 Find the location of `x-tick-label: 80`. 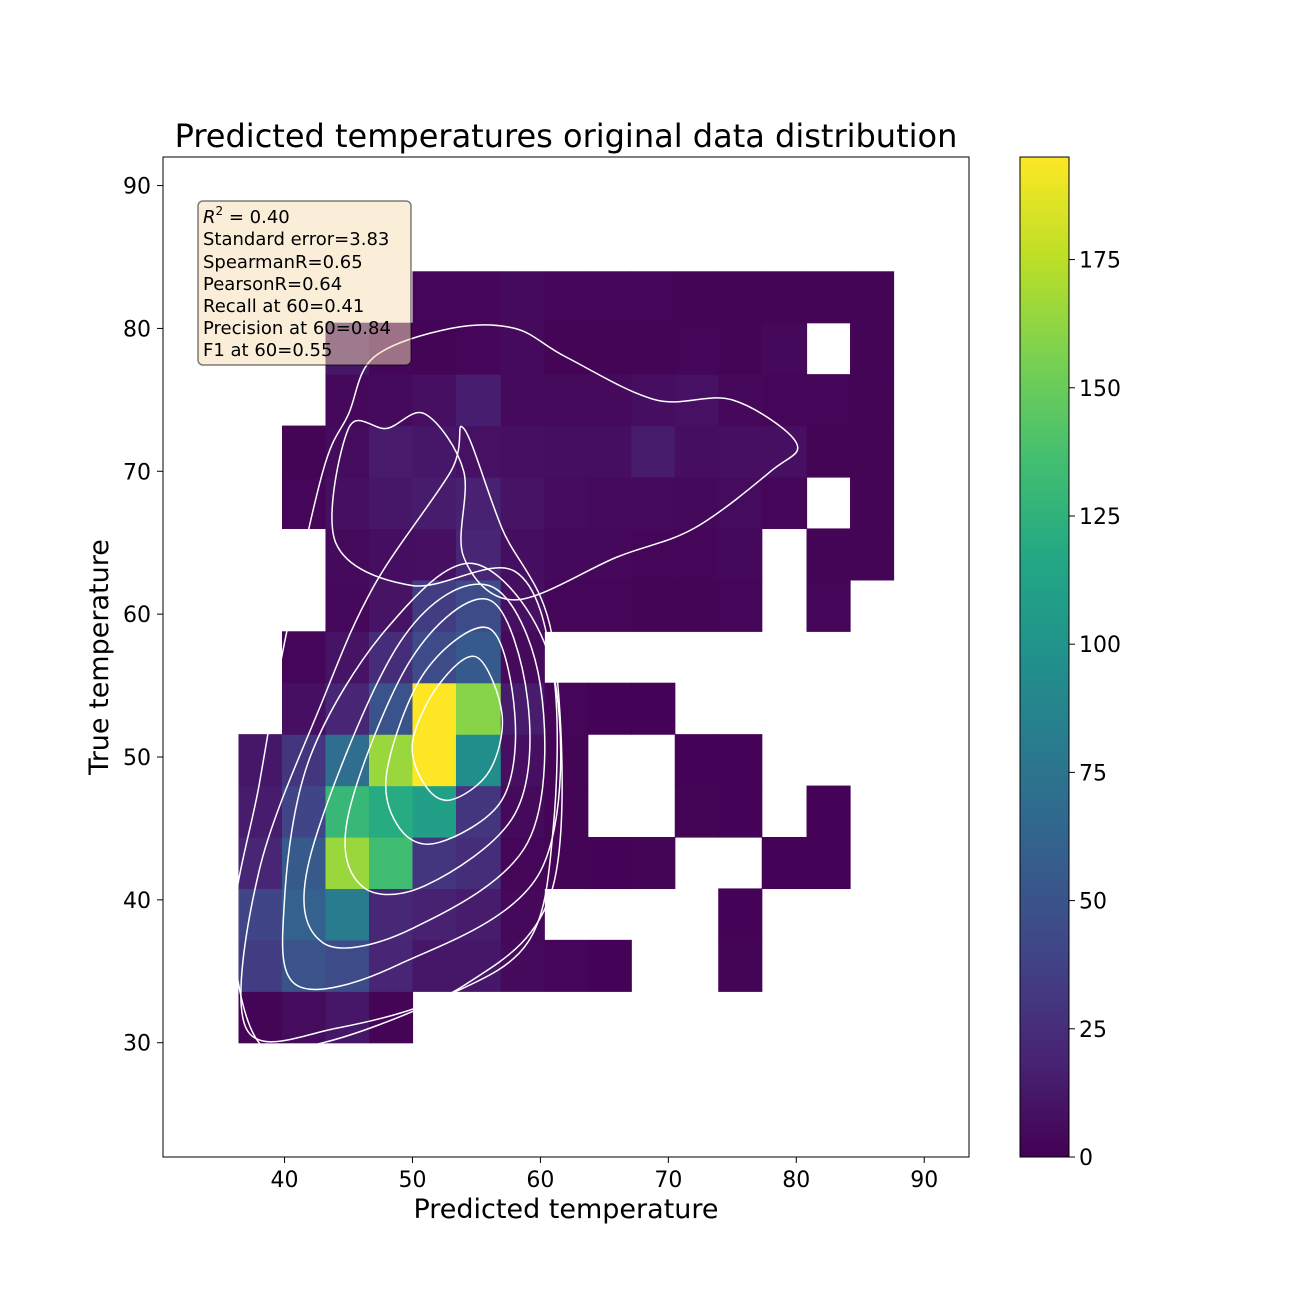

x-tick-label: 80 is located at coordinates (796, 1180).